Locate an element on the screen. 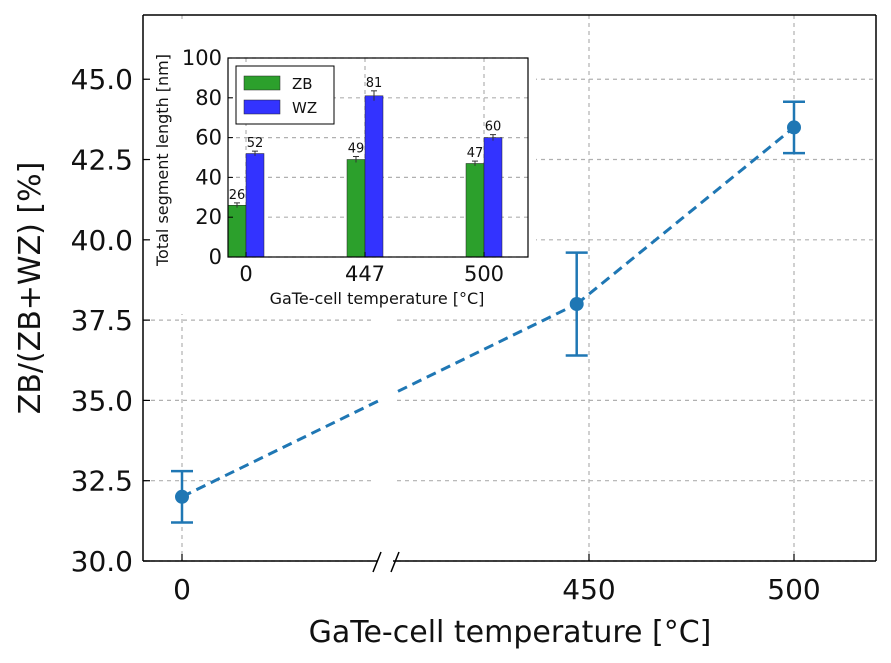 Image resolution: width=891 pixels, height=663 pixels. y-tick-label: 35.0 is located at coordinates (102, 400).